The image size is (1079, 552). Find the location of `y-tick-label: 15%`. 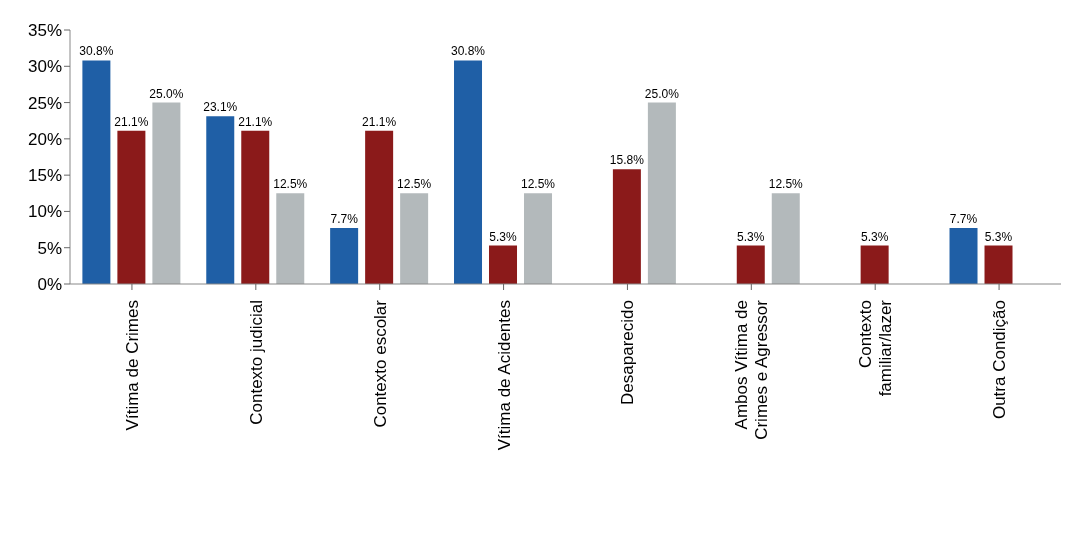

y-tick-label: 15% is located at coordinates (44, 176).